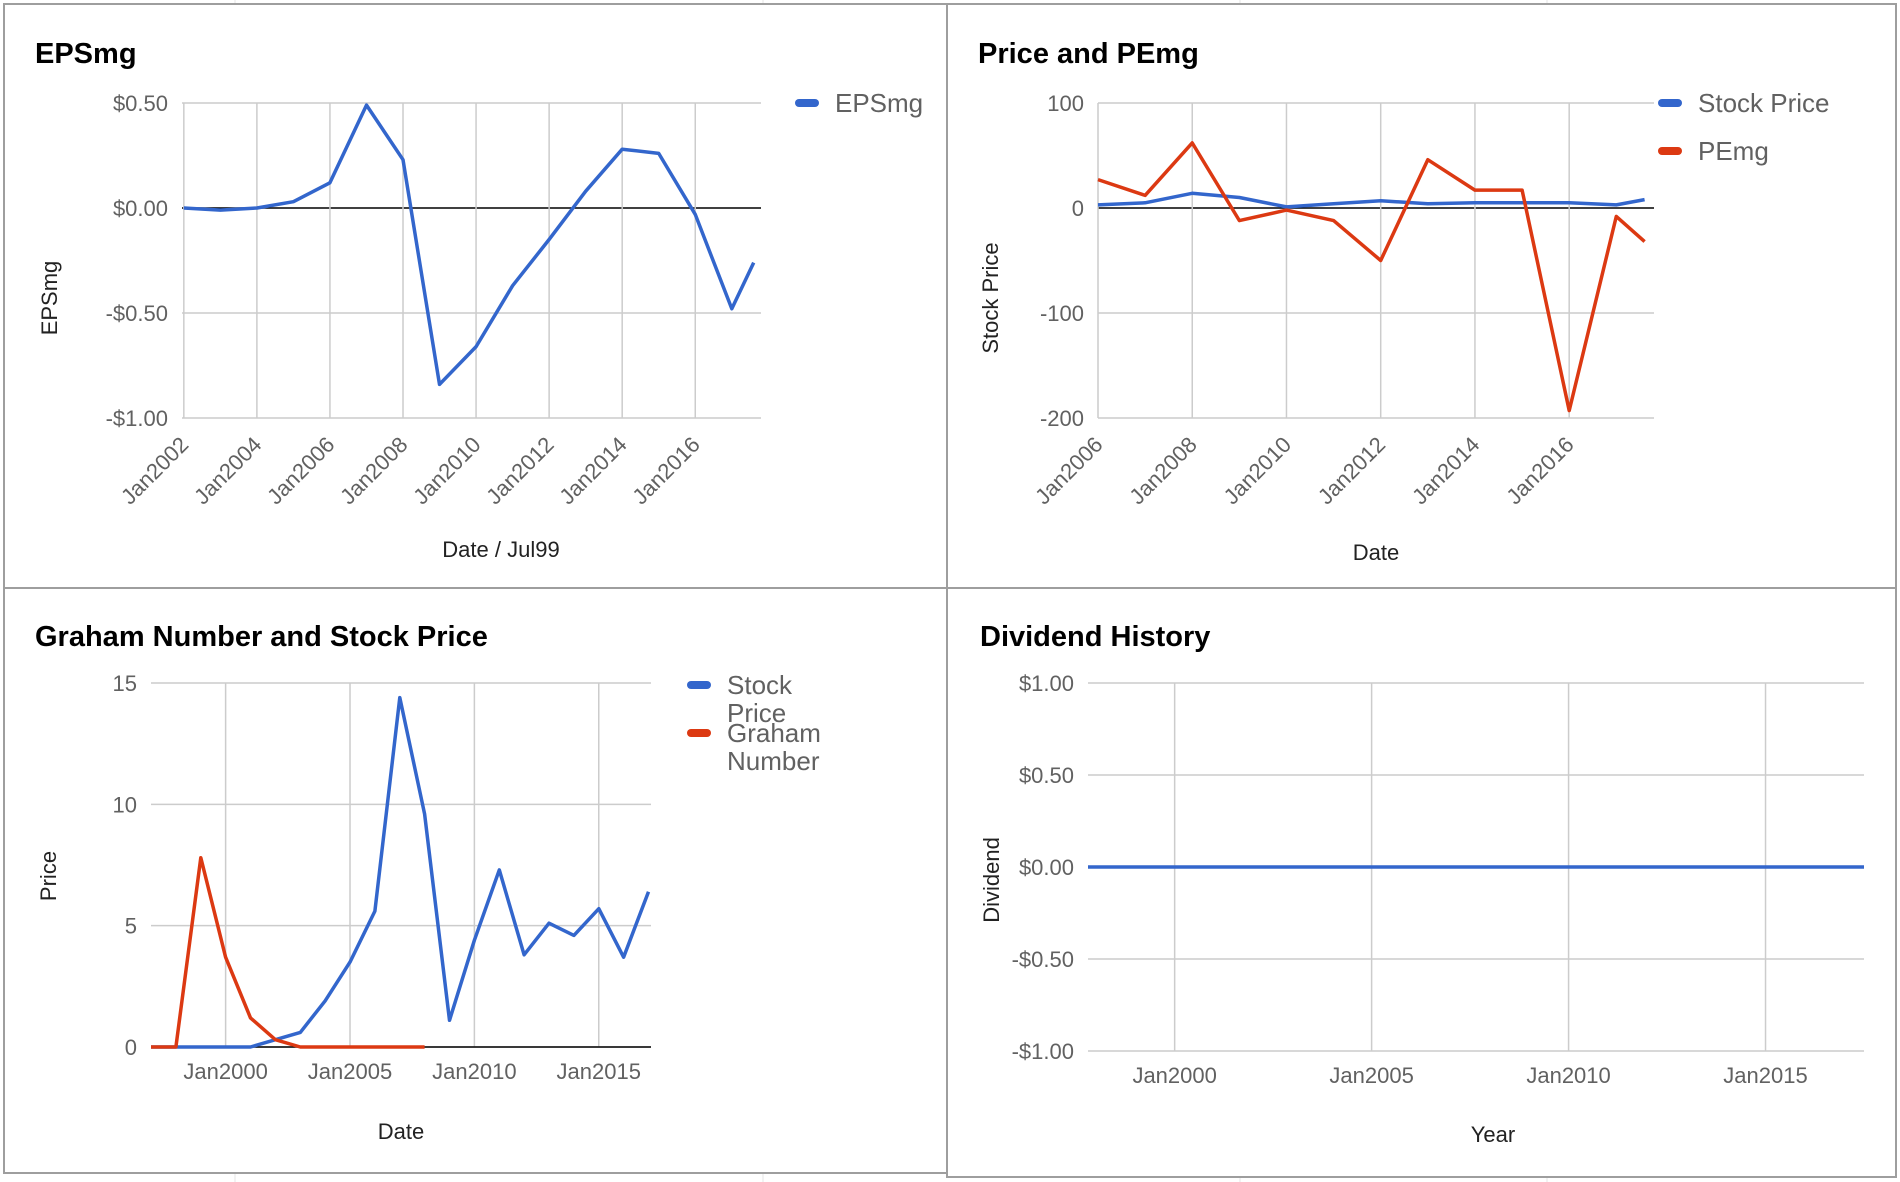 The width and height of the screenshot is (1900, 1182). I want to click on legend-label: Number, so click(773, 761).